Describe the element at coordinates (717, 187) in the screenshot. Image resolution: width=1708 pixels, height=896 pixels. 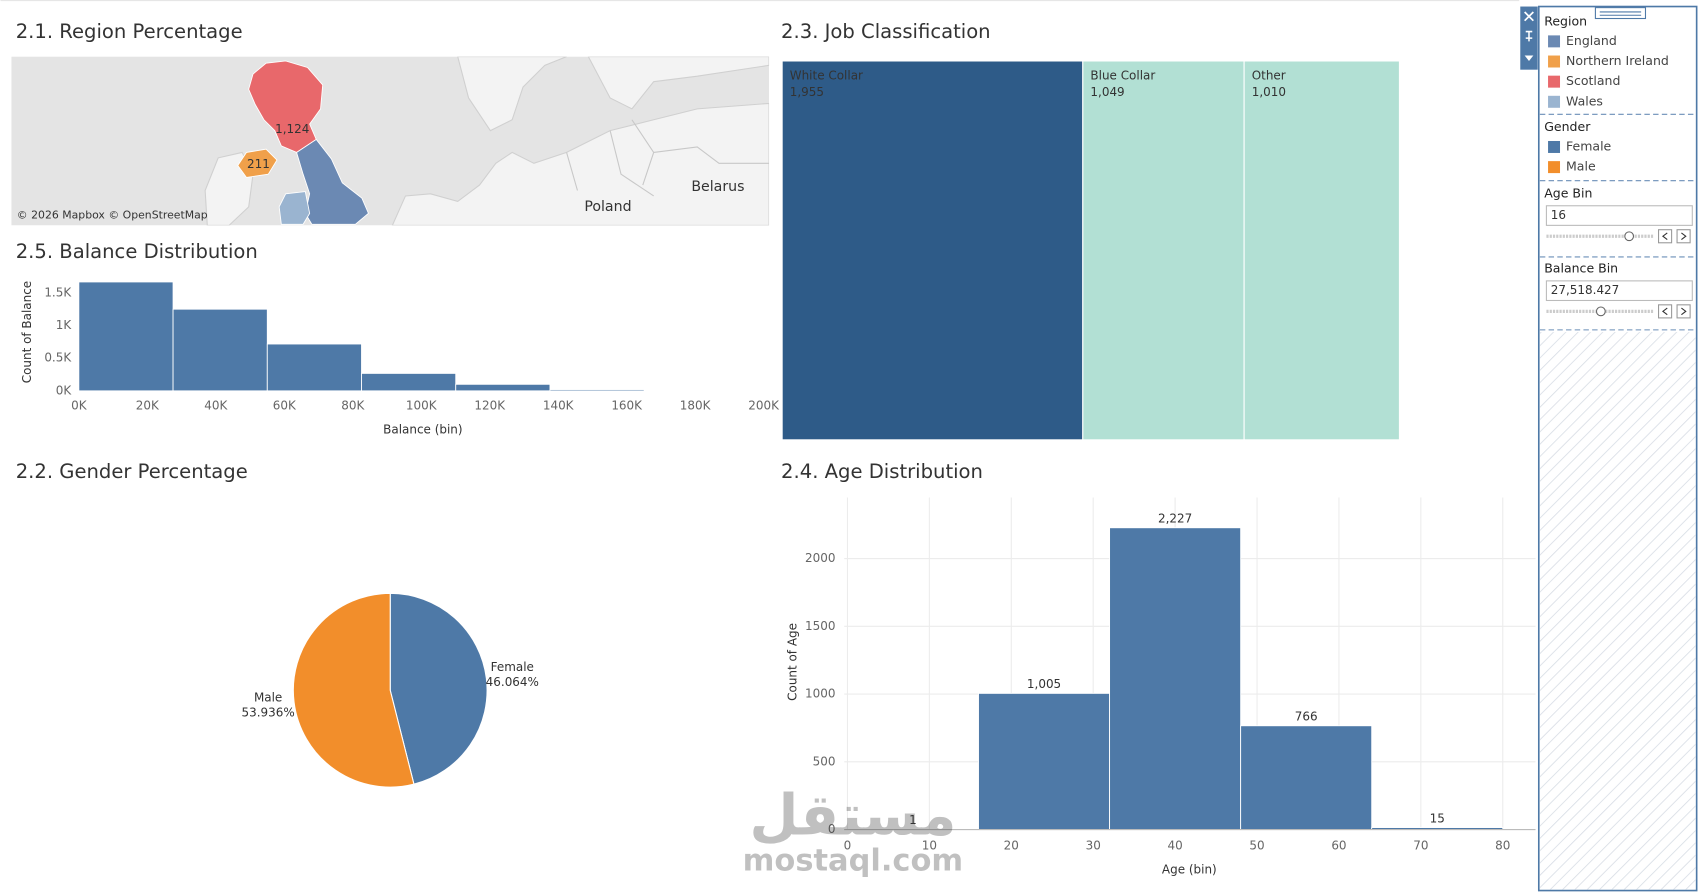
I see `place-label: Belarus` at that location.